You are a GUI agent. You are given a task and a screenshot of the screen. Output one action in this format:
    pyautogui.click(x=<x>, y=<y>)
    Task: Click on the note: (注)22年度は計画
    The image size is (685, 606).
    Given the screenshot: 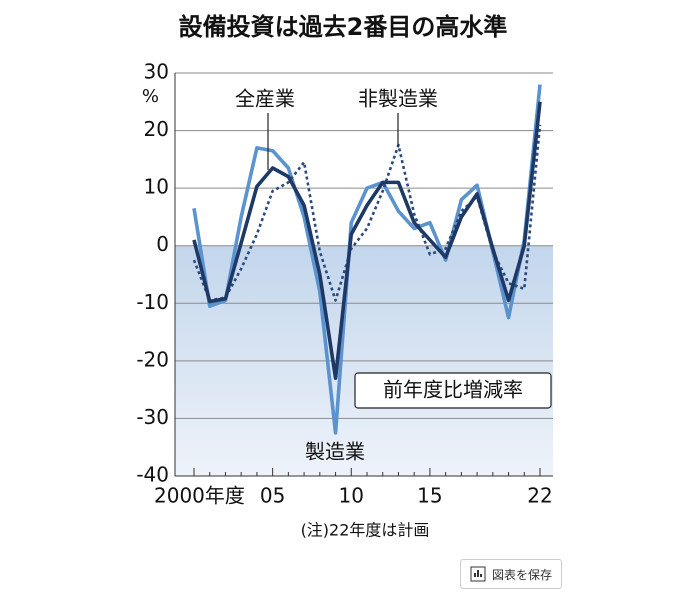 What is the action you would take?
    pyautogui.click(x=365, y=530)
    